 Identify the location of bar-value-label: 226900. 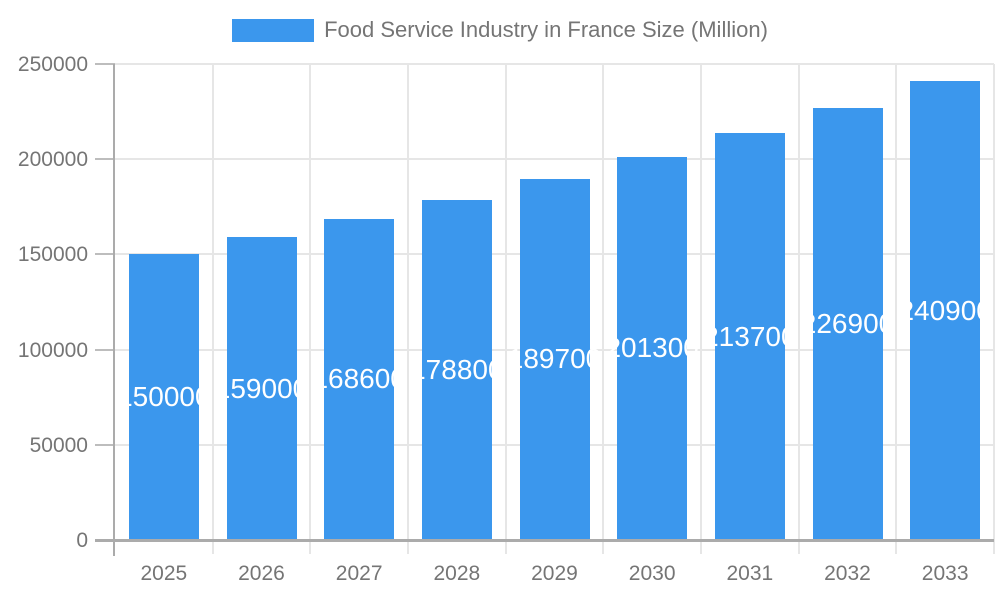
(847, 323).